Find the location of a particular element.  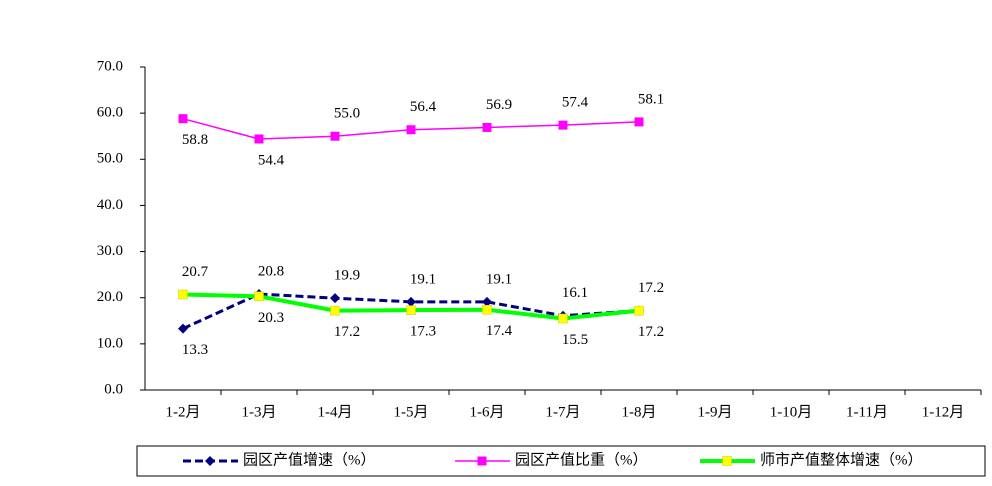

x-tick-label: 1-10月 is located at coordinates (791, 412).